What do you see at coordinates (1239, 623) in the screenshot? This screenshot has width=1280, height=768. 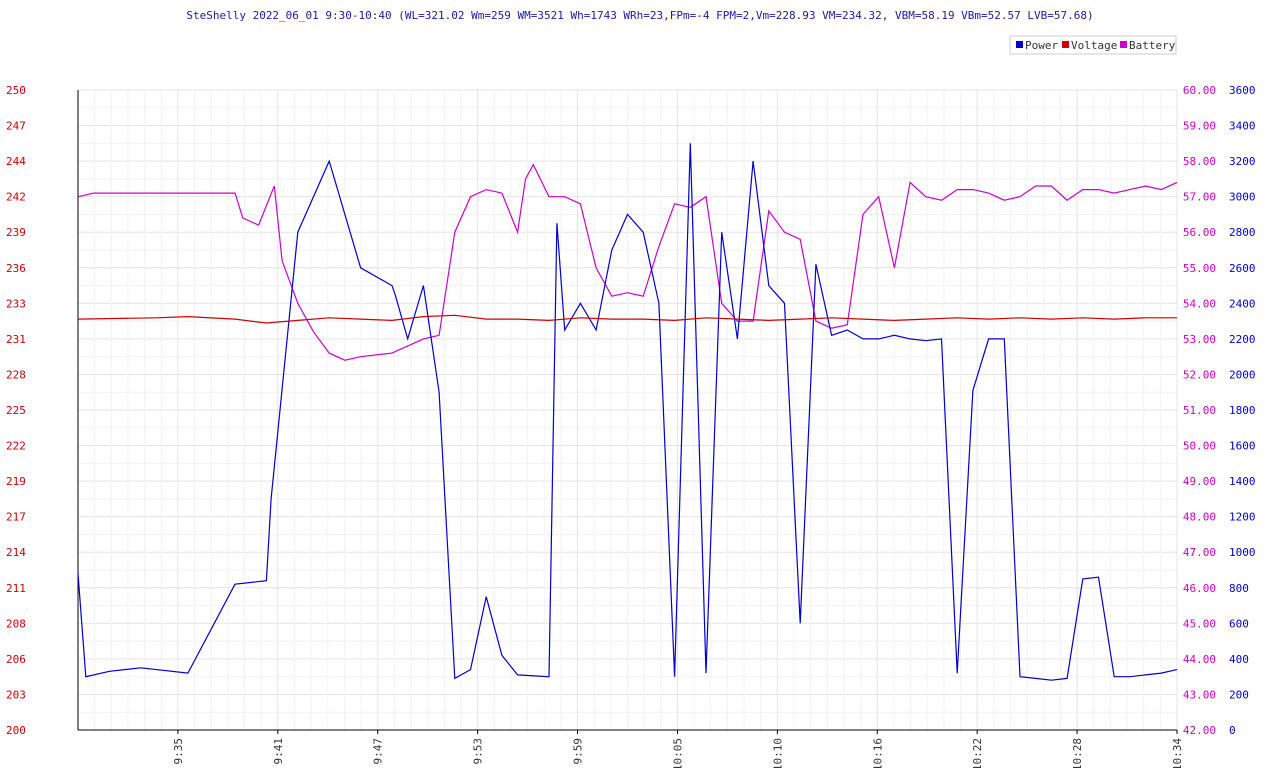 I see `power-tick-label: 600` at bounding box center [1239, 623].